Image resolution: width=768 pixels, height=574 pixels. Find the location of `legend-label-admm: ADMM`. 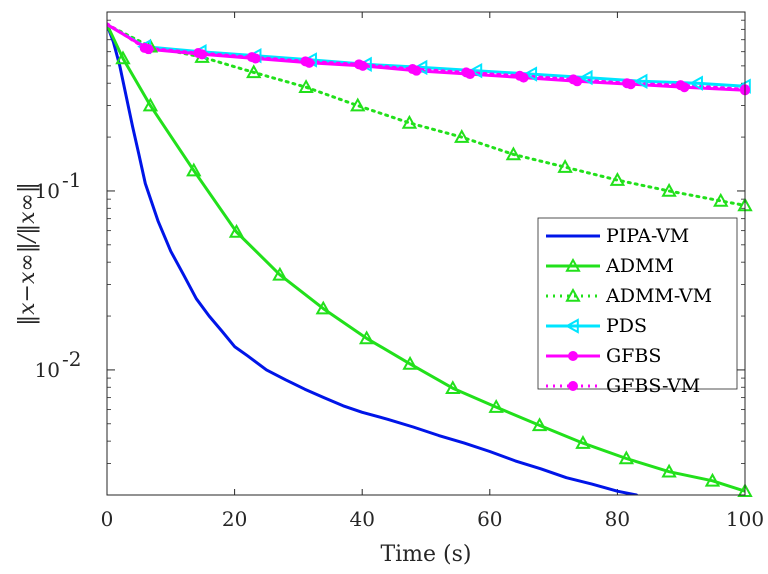

legend-label-admm: ADMM is located at coordinates (639, 266).